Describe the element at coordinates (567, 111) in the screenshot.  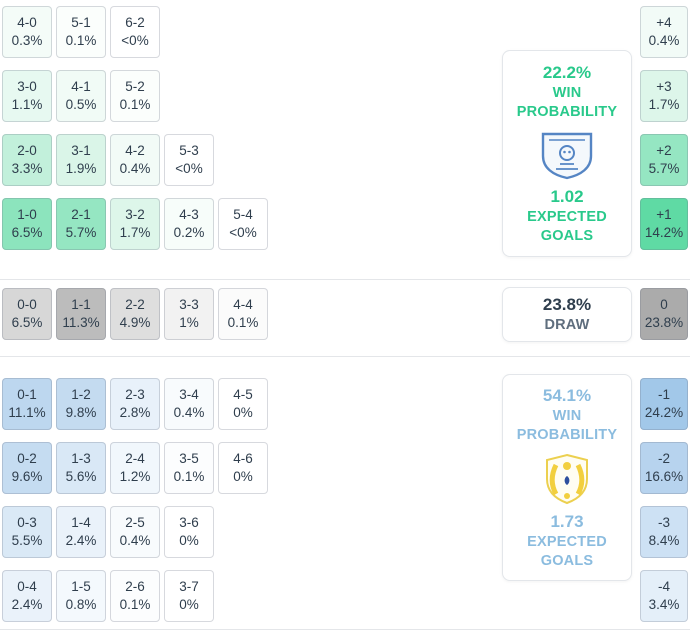
I see `home-win-label-line2: PROBABILITY` at that location.